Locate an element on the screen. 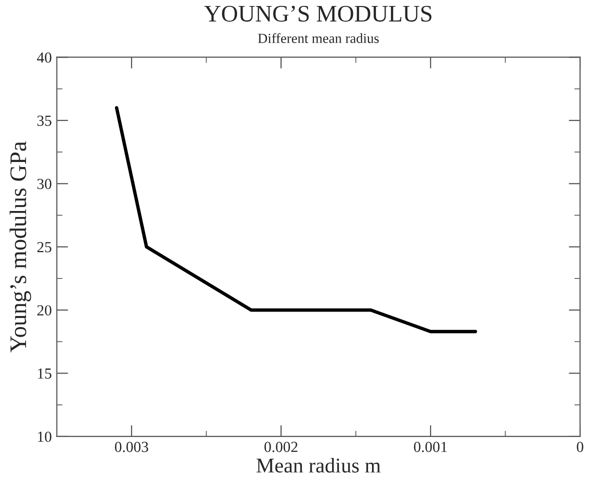 This screenshot has width=598, height=477. y-tick-label: 20 is located at coordinates (44, 310).